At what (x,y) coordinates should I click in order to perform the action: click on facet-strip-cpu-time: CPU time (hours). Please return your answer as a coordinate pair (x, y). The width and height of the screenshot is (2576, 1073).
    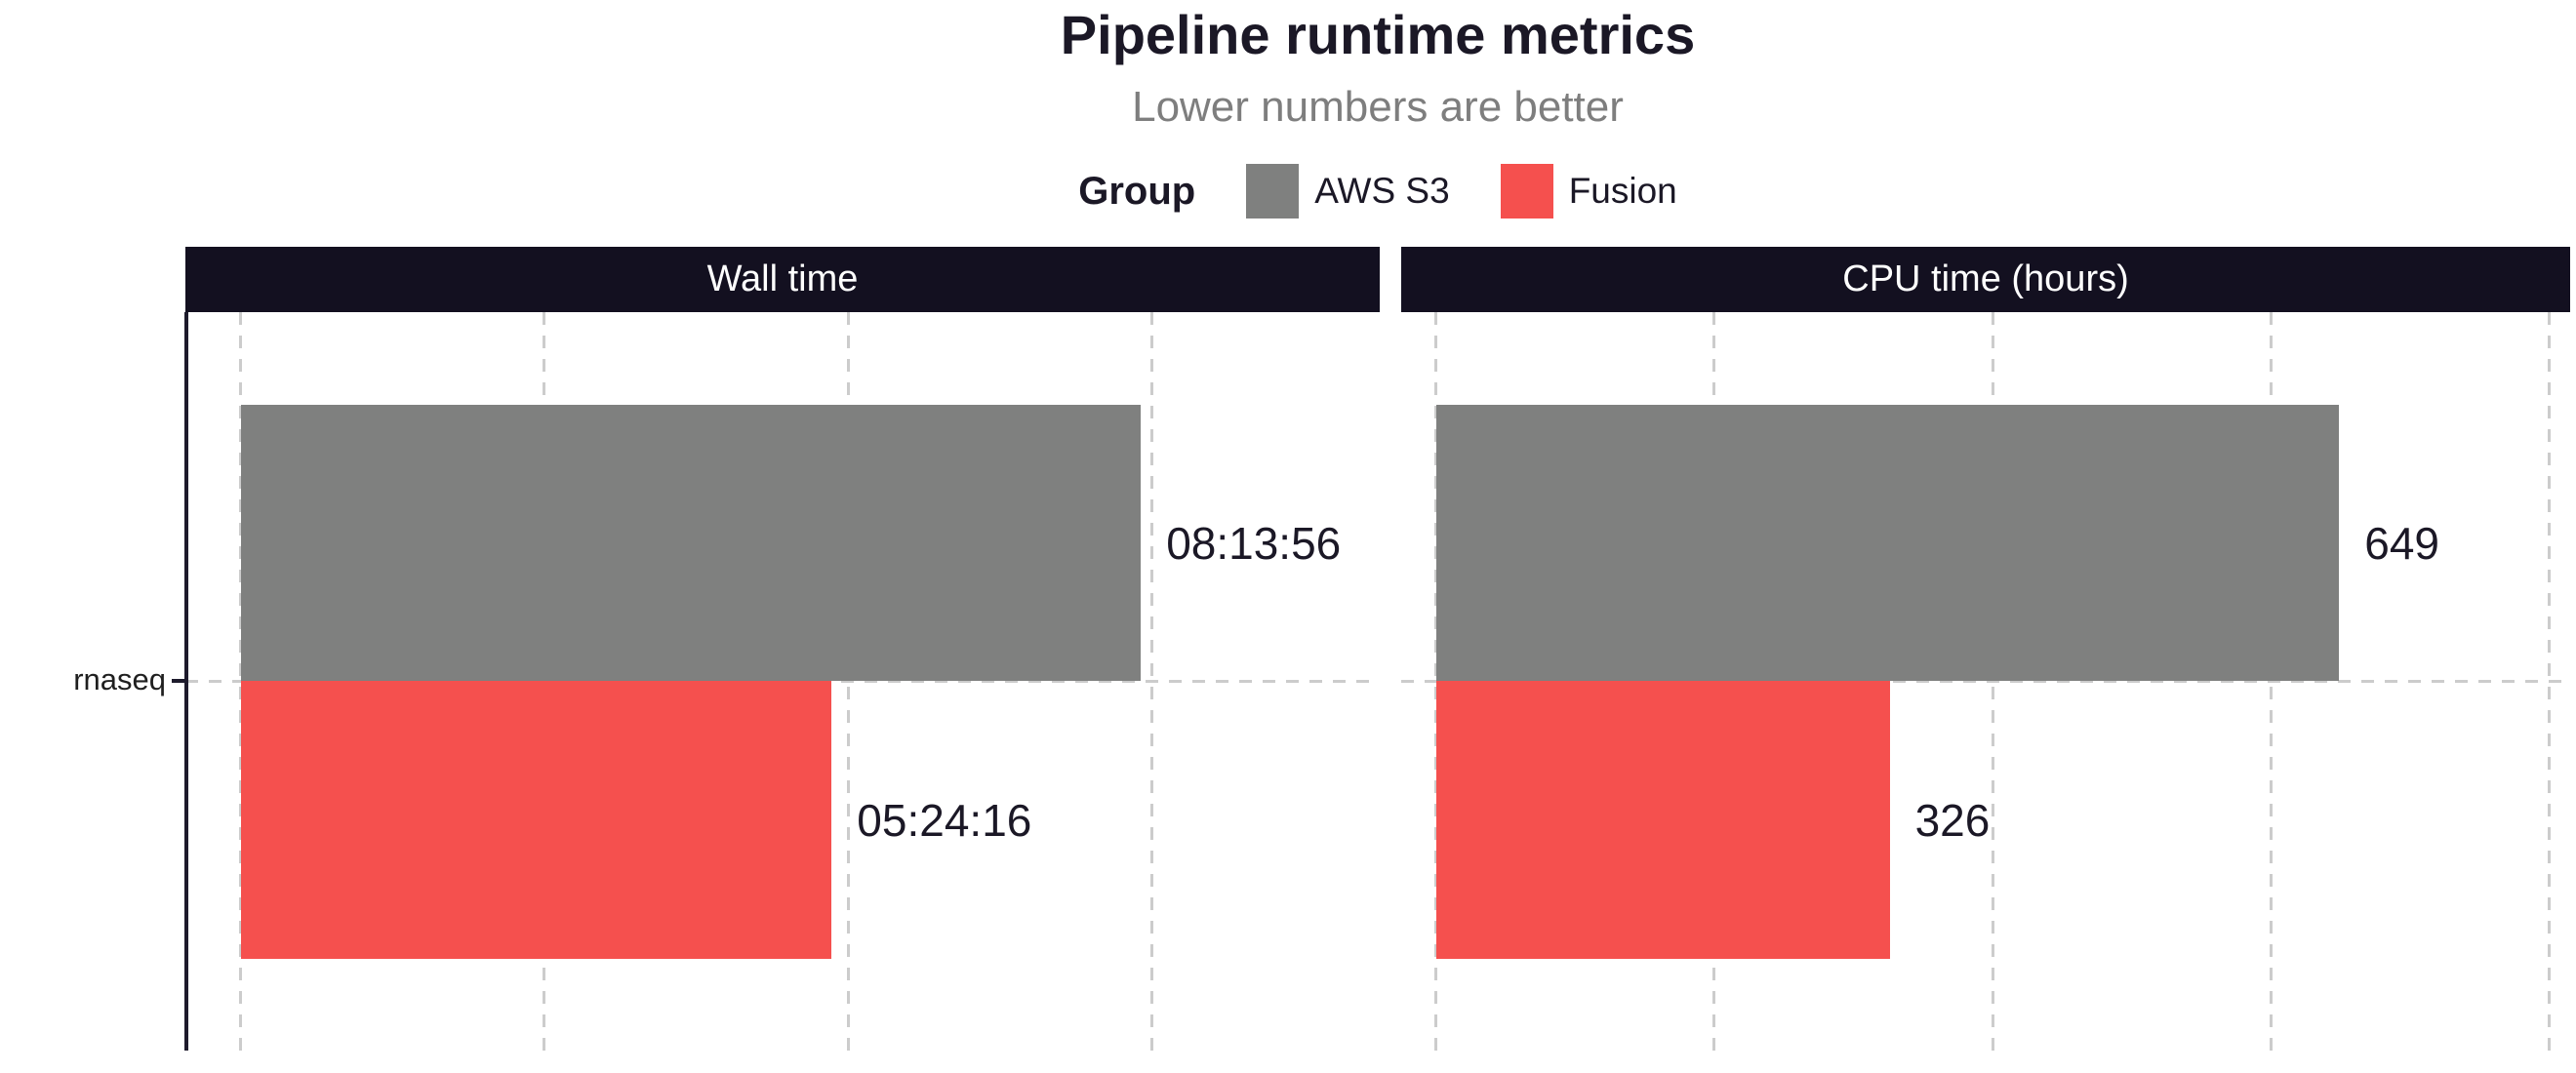
    Looking at the image, I should click on (1985, 280).